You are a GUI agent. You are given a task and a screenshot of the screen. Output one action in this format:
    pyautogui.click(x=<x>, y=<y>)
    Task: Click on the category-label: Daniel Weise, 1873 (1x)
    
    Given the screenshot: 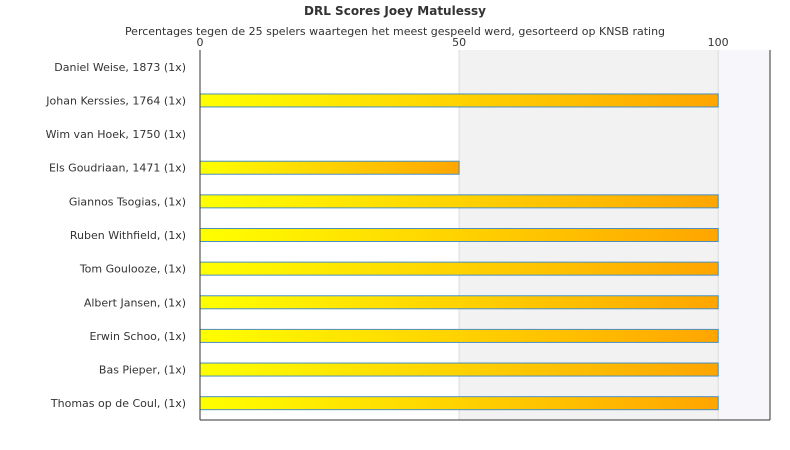 What is the action you would take?
    pyautogui.click(x=120, y=67)
    